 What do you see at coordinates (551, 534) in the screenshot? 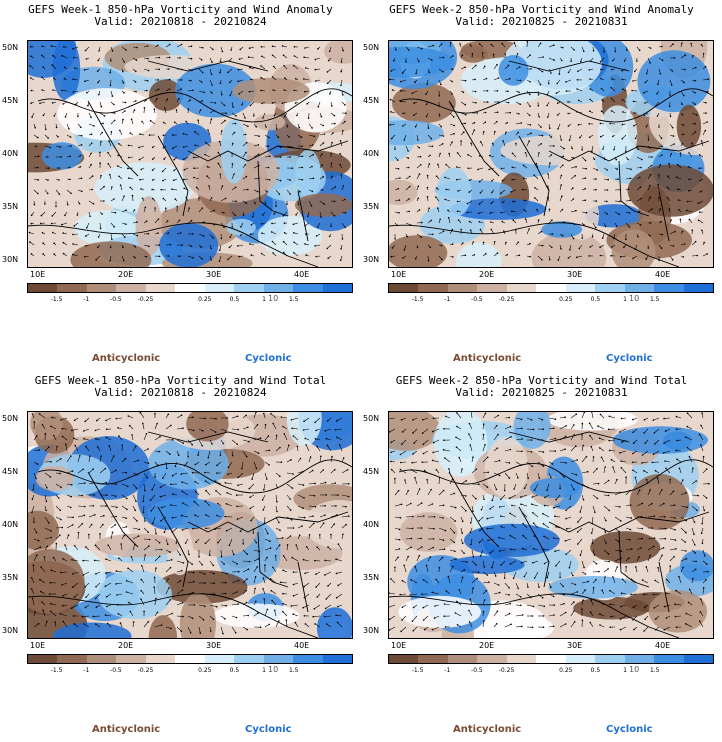
I see `coastline` at bounding box center [551, 534].